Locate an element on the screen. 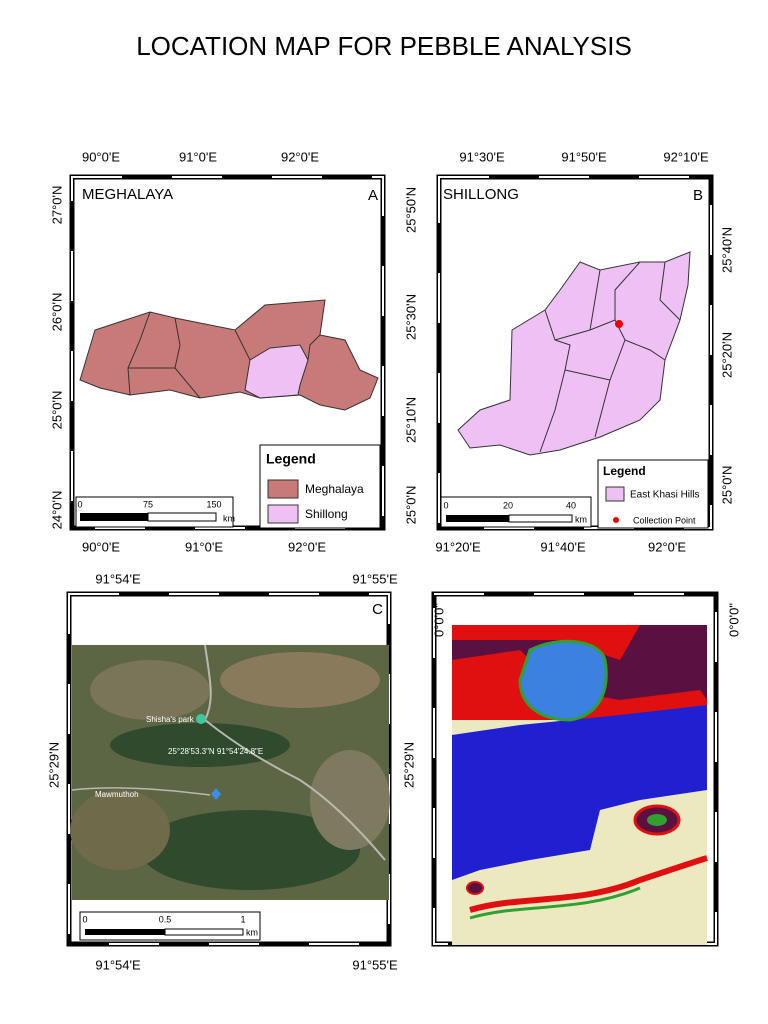 This screenshot has width=768, height=1024. panel-label: A is located at coordinates (373, 195).